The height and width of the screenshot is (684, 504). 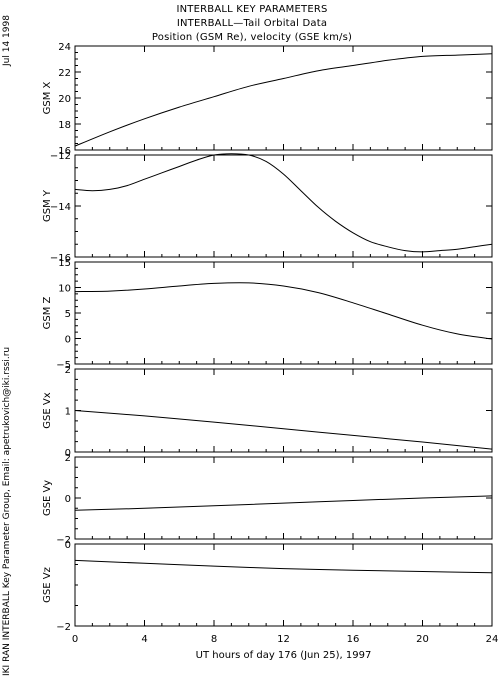 I want to click on panel-4-frame, so click(x=283, y=410).